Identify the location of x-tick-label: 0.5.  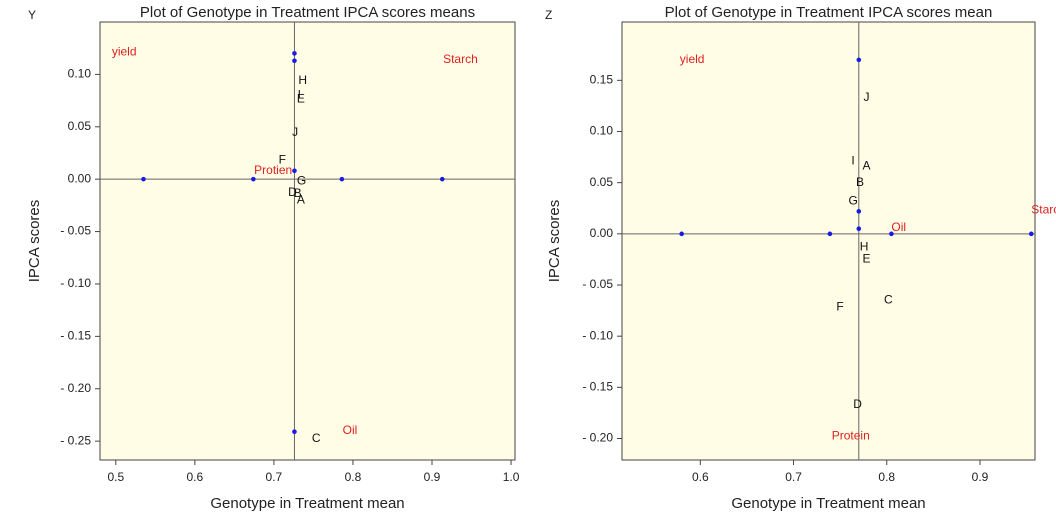
(115, 477).